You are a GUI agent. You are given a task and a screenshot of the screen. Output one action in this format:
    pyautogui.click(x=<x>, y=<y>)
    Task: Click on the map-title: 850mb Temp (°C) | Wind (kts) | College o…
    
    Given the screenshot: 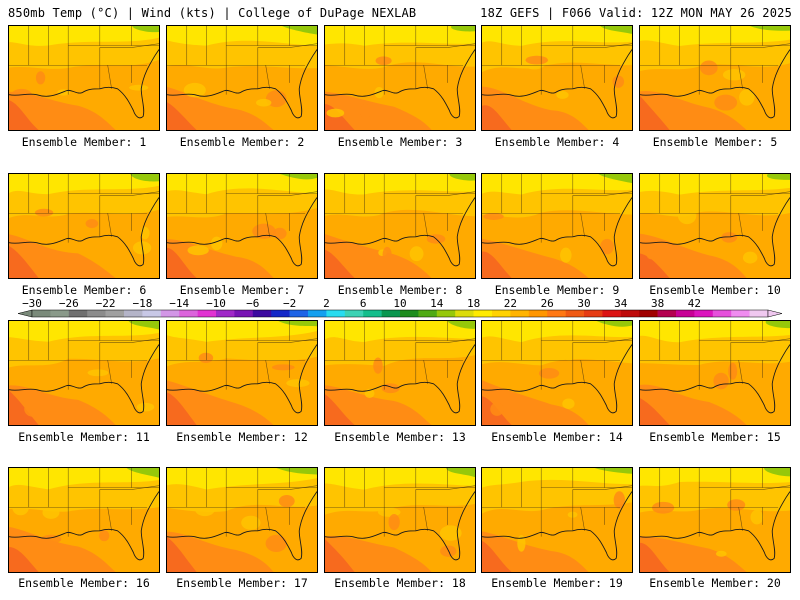 What is the action you would take?
    pyautogui.click(x=212, y=13)
    